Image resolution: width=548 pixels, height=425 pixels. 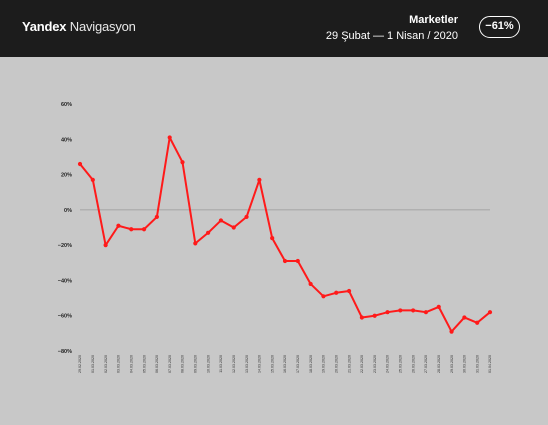 I want to click on x-tick-label: 12.03.2020, so click(x=234, y=364).